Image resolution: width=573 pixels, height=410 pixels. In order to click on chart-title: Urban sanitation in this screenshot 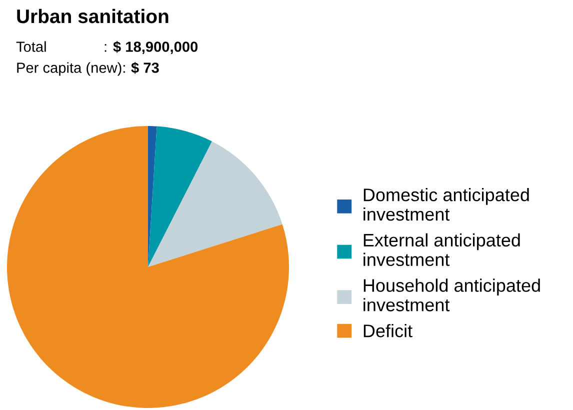, I will do `click(92, 16)`.